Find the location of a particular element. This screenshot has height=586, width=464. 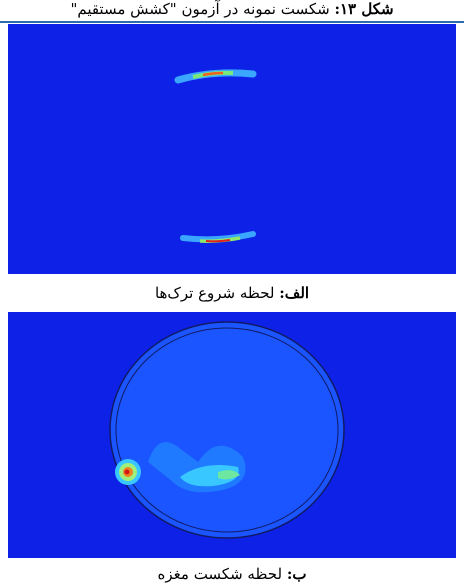

separator is located at coordinates (232, 22).